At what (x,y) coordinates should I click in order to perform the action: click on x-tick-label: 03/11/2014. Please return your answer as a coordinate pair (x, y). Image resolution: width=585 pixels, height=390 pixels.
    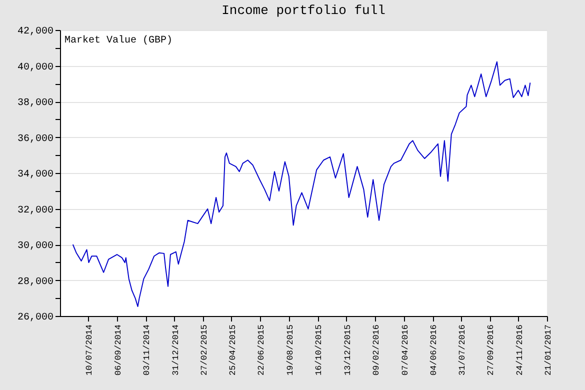
    Looking at the image, I should click on (147, 350).